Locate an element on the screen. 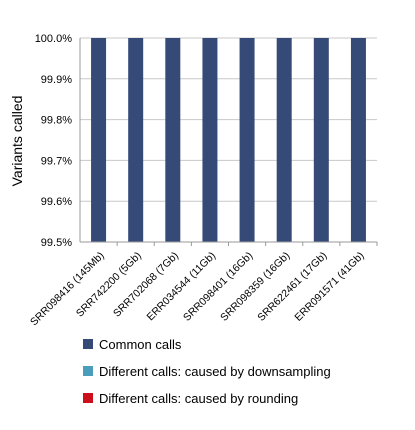 This screenshot has height=430, width=415. x-tick-label: ERR034544 (11Gb) is located at coordinates (181, 287).